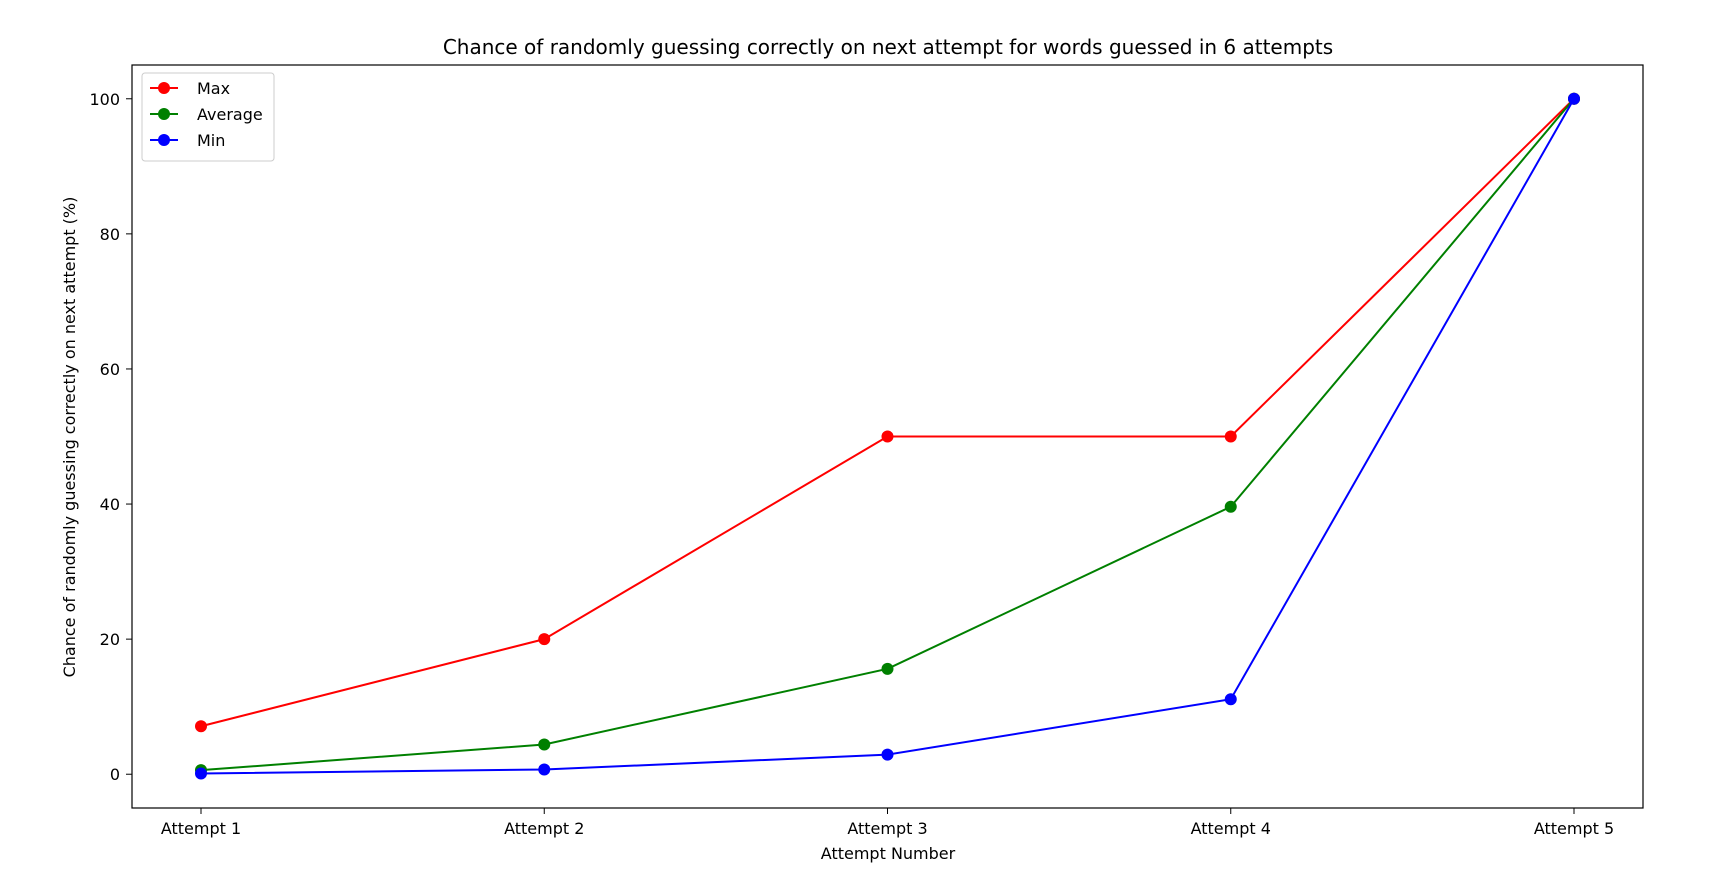 This screenshot has height=884, width=1716. What do you see at coordinates (110, 437) in the screenshot?
I see `y-axis: 0 20 40 60 80 100` at bounding box center [110, 437].